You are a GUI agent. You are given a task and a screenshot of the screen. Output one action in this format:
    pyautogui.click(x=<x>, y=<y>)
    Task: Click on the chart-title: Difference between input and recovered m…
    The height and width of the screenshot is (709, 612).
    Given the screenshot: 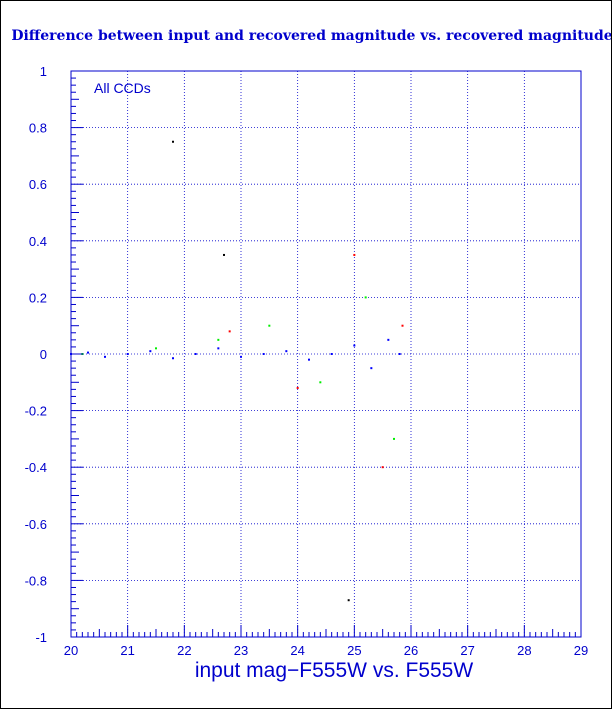 What is the action you would take?
    pyautogui.click(x=311, y=36)
    